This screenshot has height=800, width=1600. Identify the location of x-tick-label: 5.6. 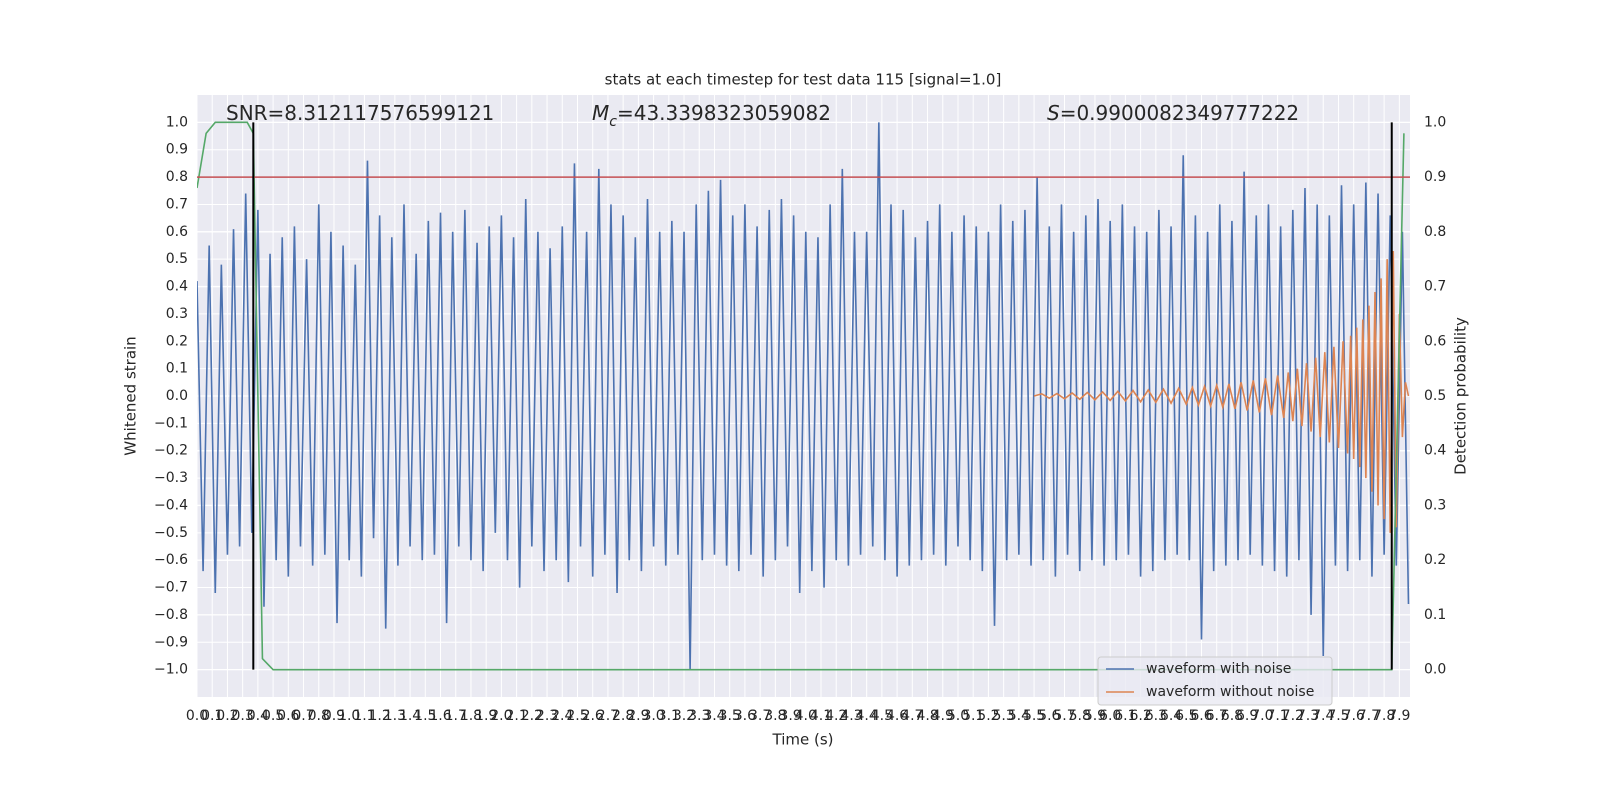
(1049, 716).